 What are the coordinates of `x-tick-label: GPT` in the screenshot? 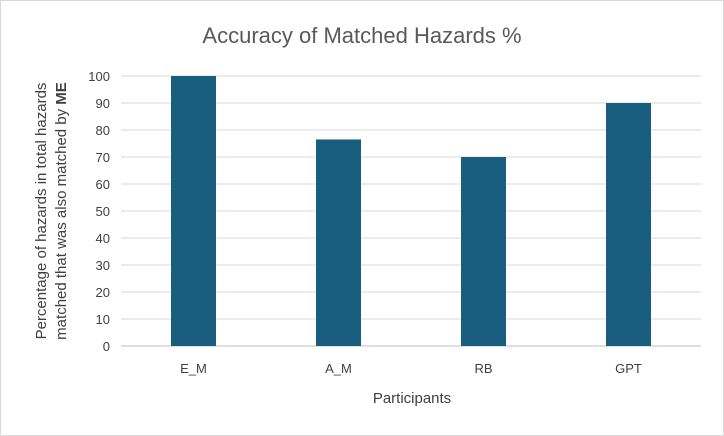 It's located at (628, 368).